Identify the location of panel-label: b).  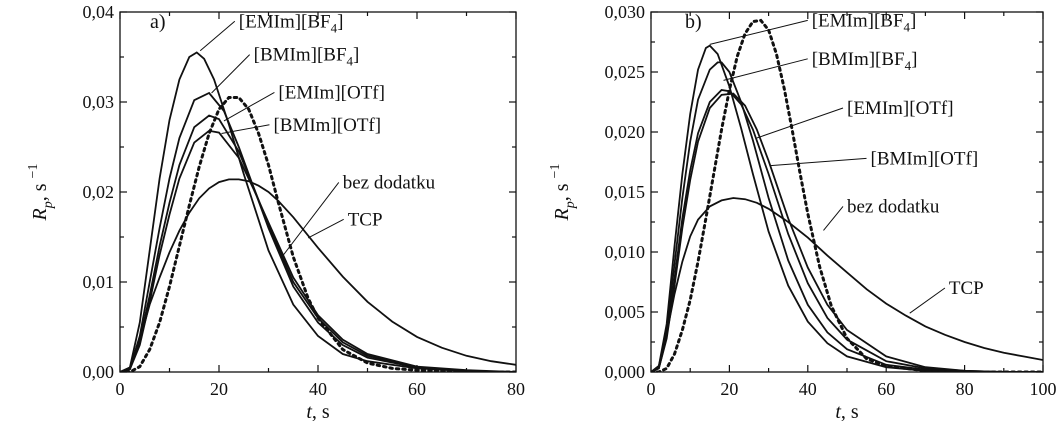
(693, 22).